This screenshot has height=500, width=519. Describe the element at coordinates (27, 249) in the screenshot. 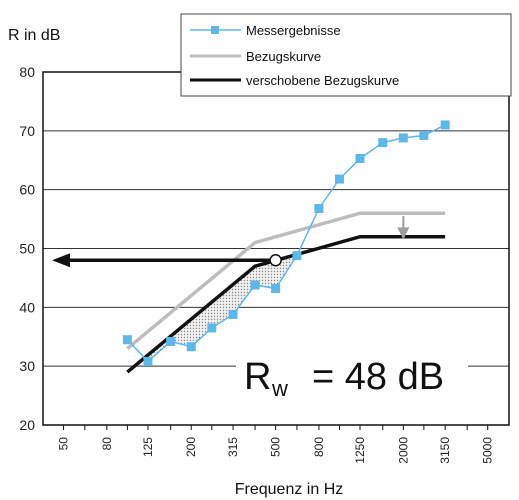

I see `y-tick-label: 50` at that location.